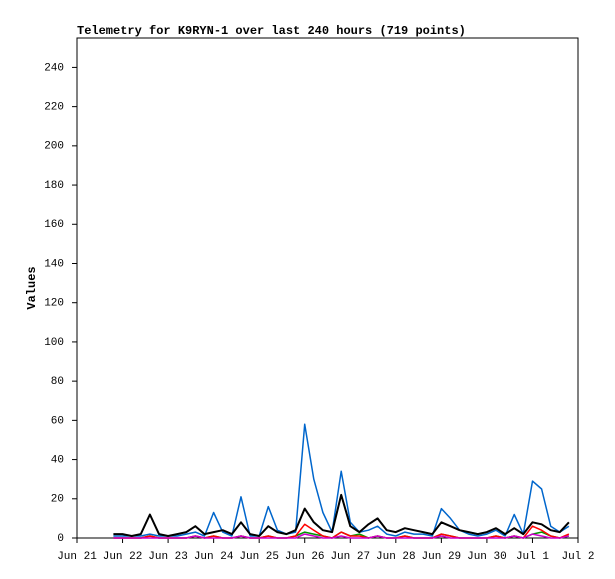 The width and height of the screenshot is (615, 579). I want to click on y-tick-label: 20, so click(57, 500).